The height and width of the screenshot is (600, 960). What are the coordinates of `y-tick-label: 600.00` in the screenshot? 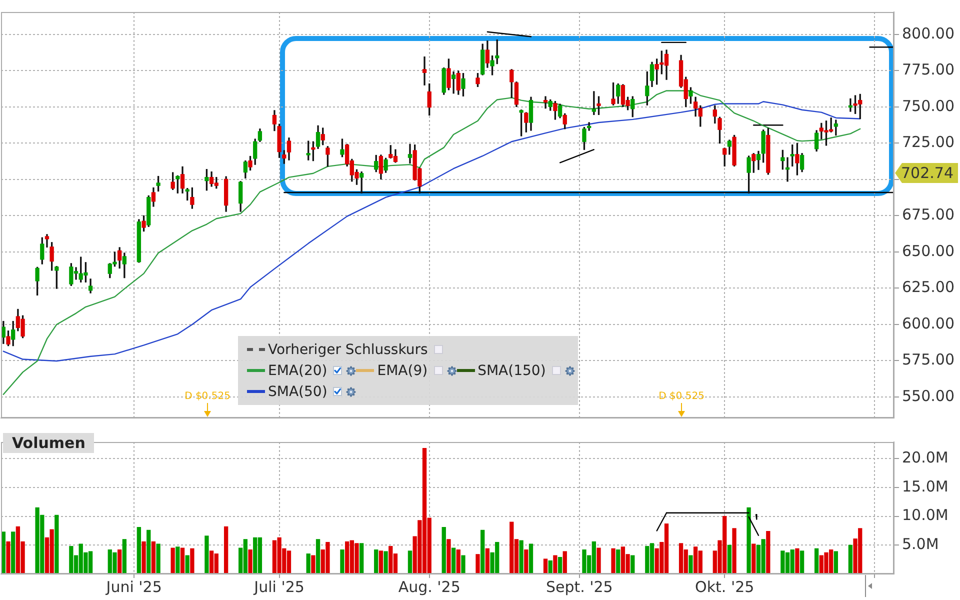 It's located at (928, 323).